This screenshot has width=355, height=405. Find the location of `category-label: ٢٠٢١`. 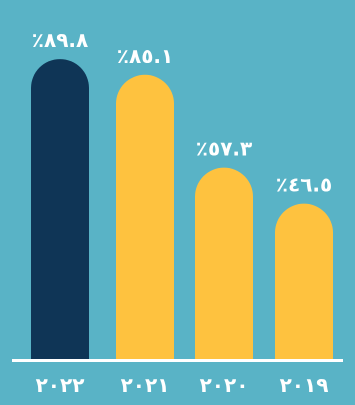

category-label: ٢٠٢١ is located at coordinates (145, 385).